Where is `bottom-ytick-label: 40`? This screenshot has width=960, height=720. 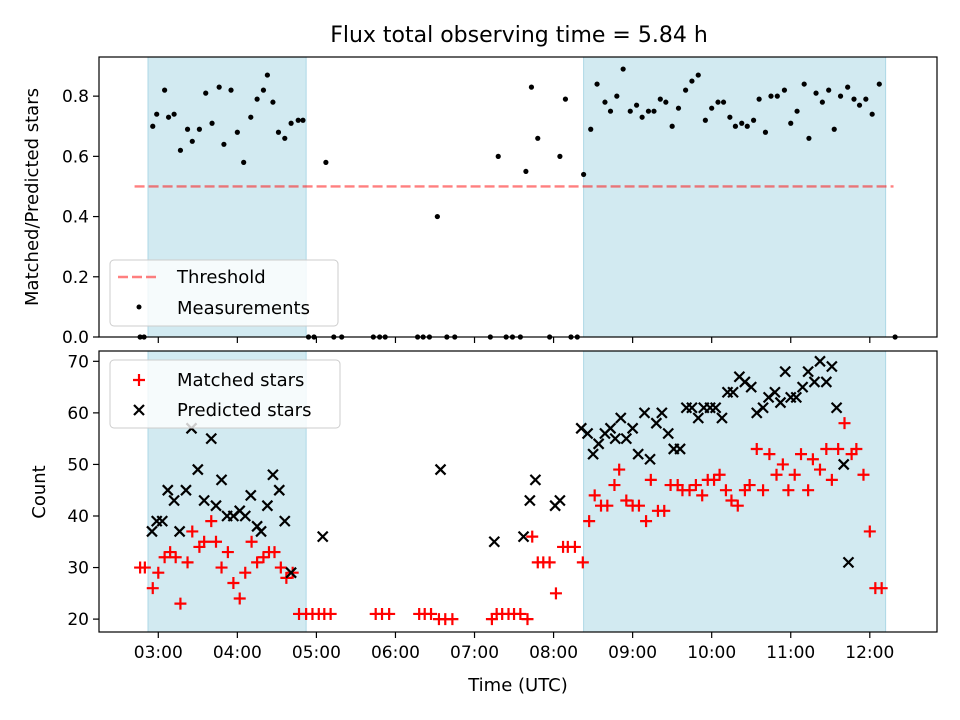
bottom-ytick-label: 40 is located at coordinates (78, 517).